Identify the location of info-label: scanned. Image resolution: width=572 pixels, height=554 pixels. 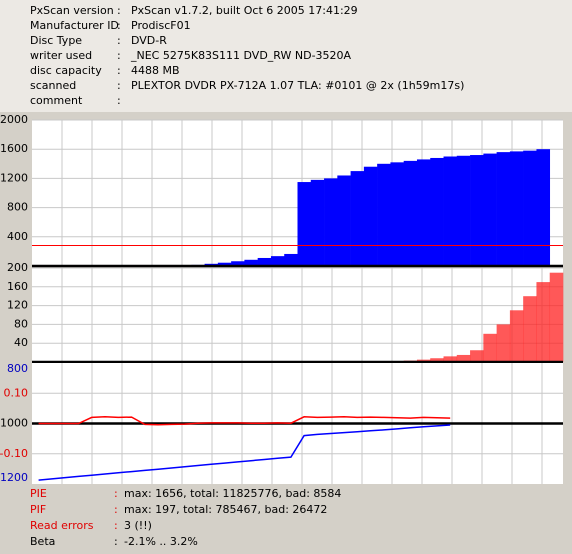
(53, 85).